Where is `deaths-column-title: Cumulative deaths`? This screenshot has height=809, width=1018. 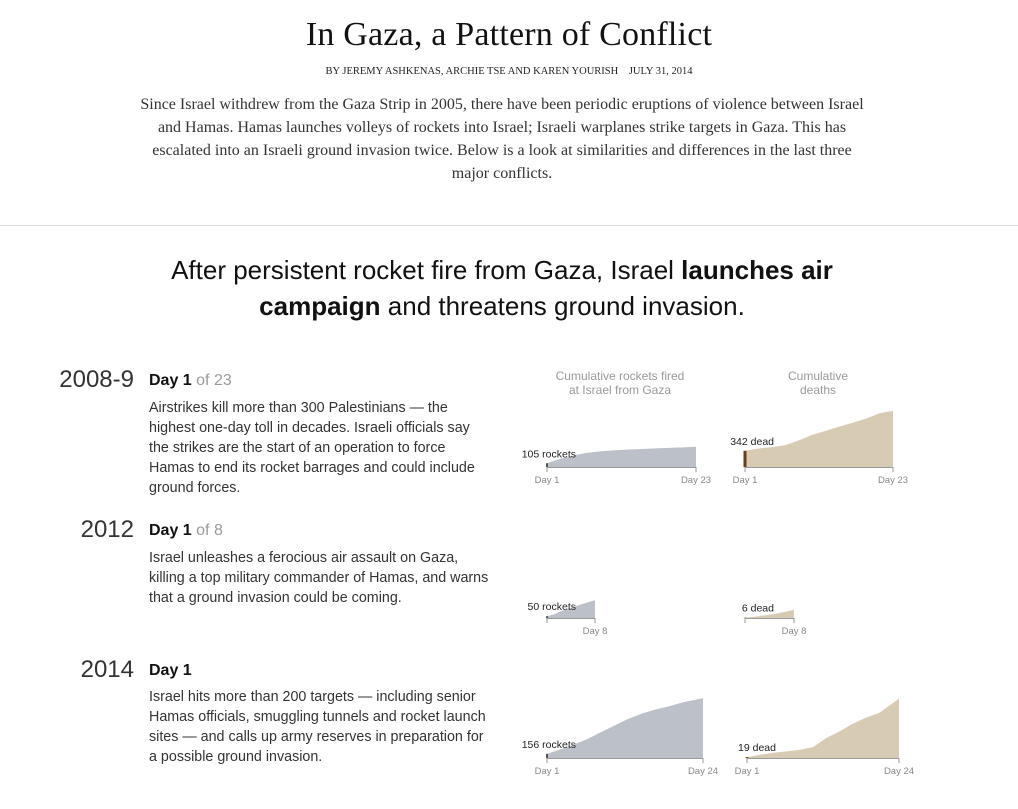 deaths-column-title: Cumulative deaths is located at coordinates (818, 383).